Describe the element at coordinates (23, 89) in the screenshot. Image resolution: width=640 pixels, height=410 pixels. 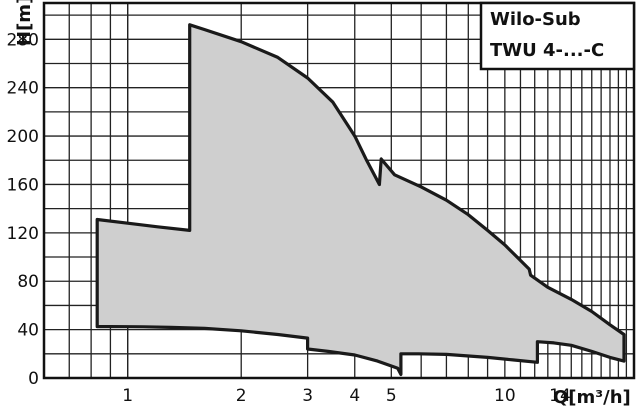
I see `y-tick-label: 240` at that location.